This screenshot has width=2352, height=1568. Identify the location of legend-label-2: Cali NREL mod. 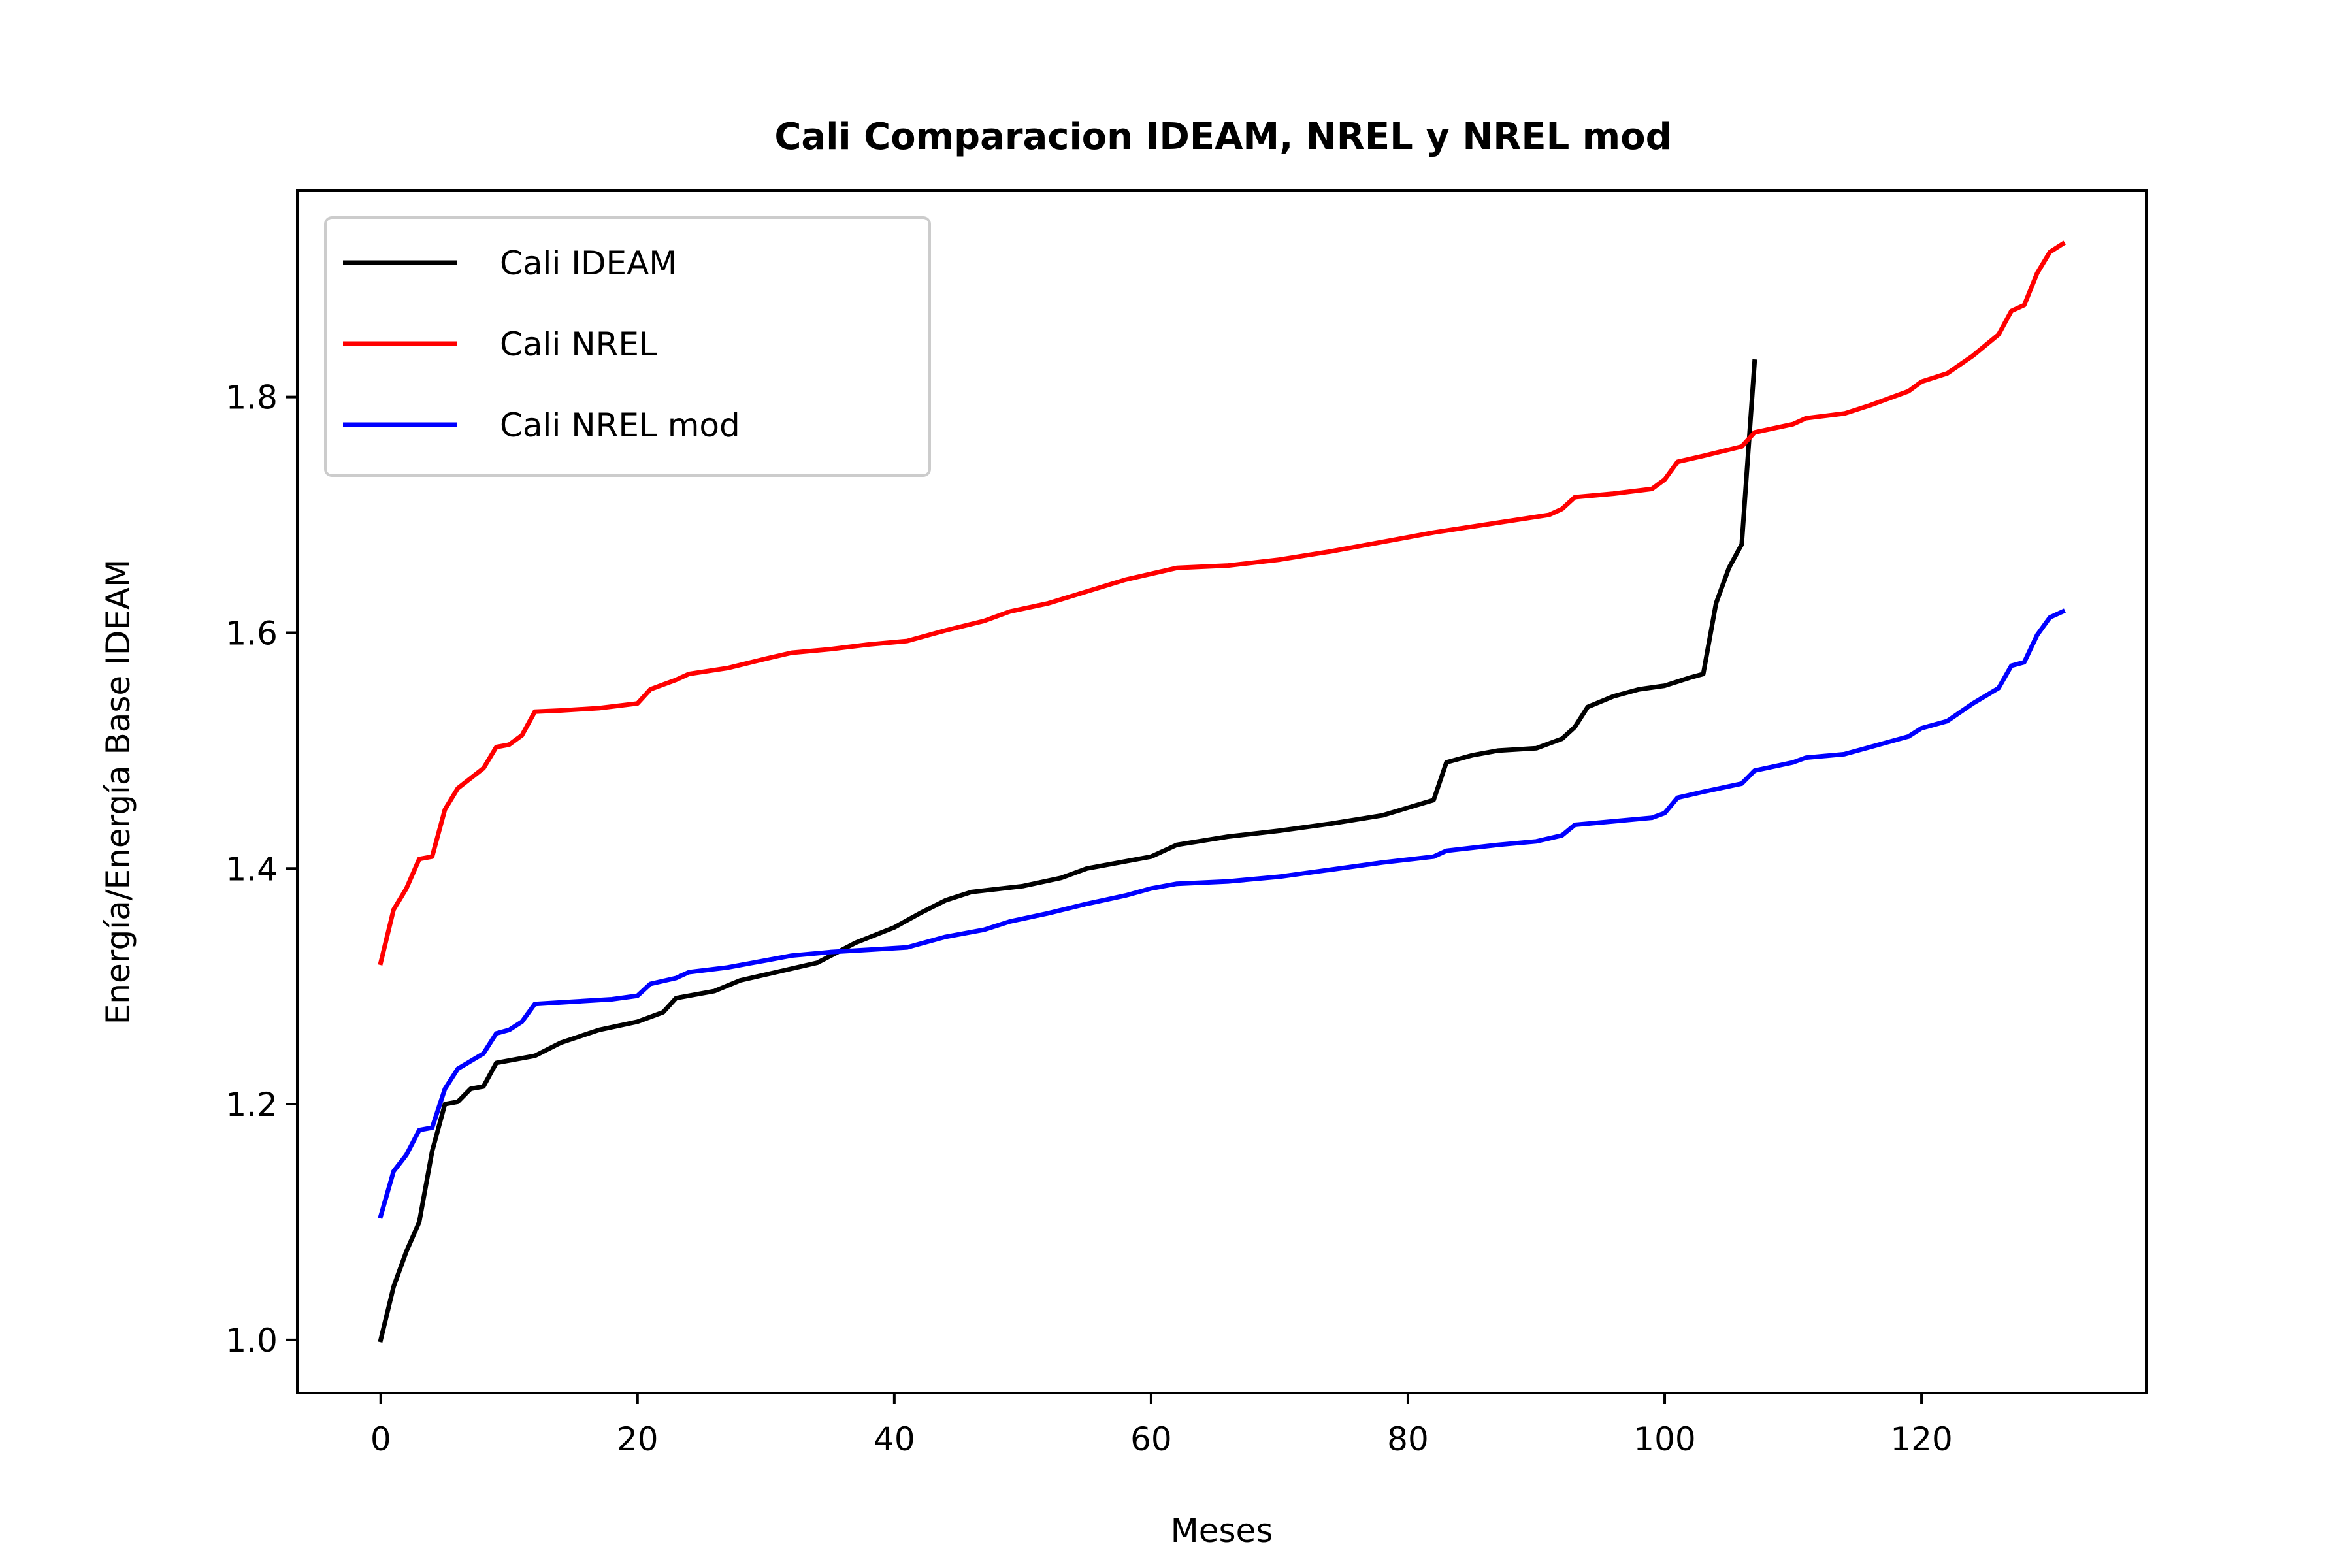
(620, 425).